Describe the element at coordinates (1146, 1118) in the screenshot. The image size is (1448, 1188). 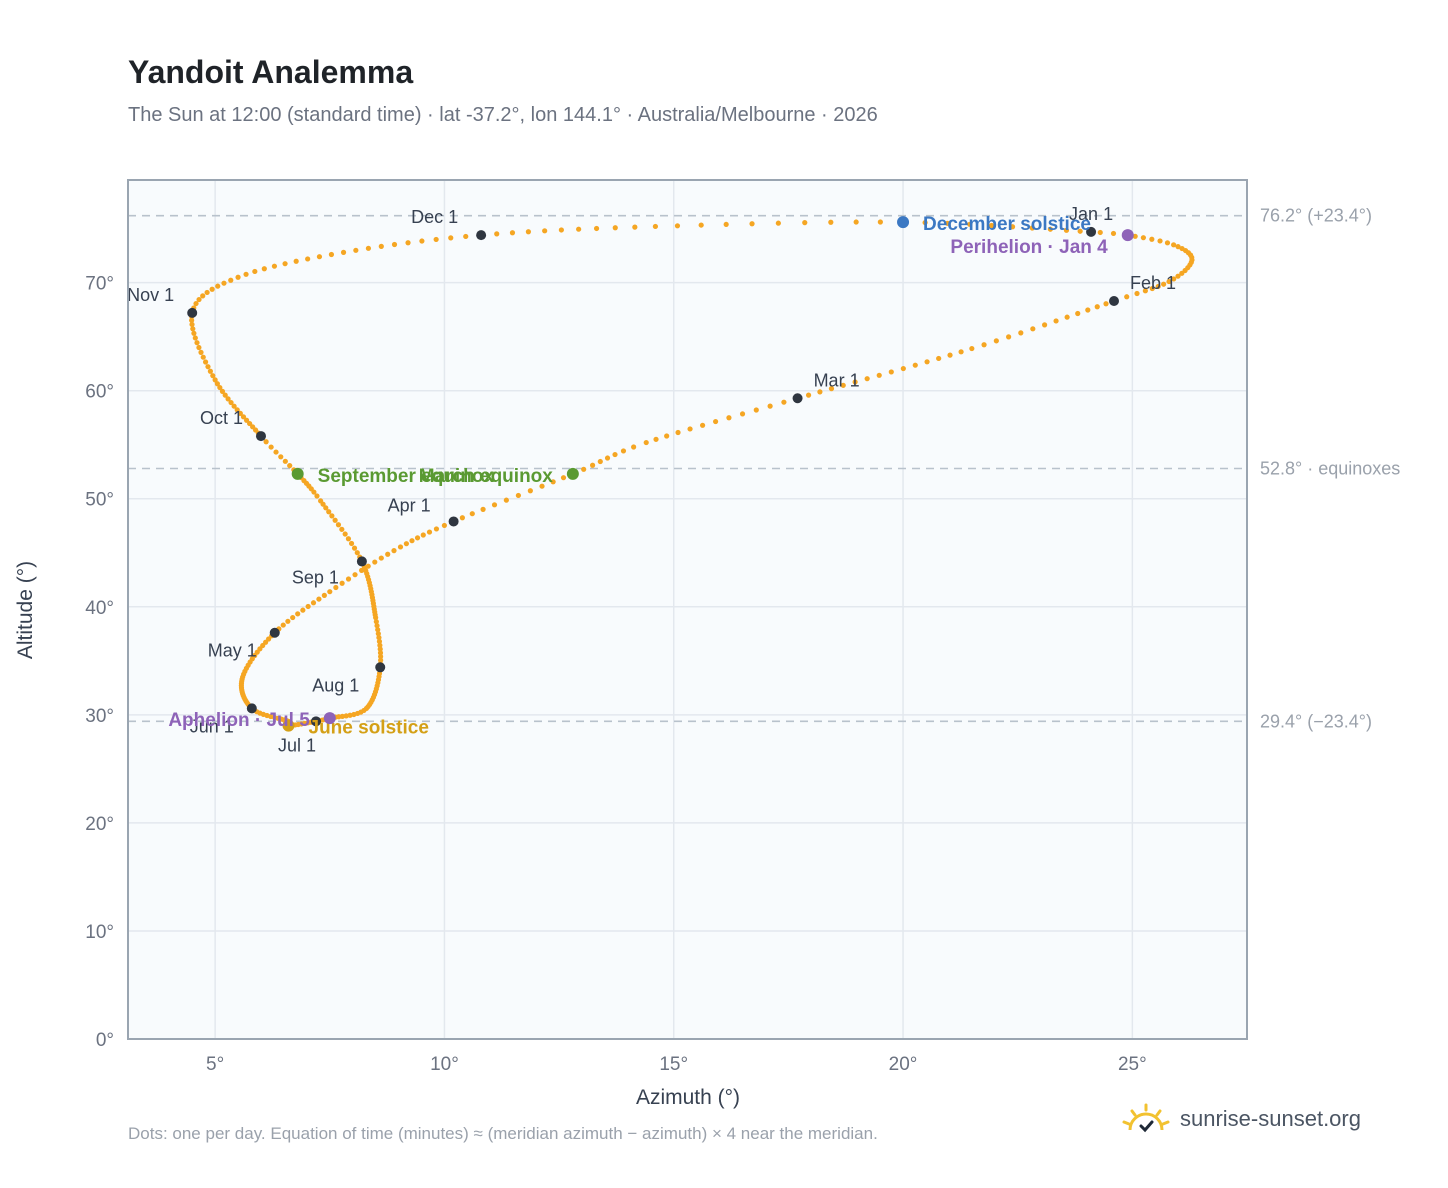
I see `sun-logo-icon` at that location.